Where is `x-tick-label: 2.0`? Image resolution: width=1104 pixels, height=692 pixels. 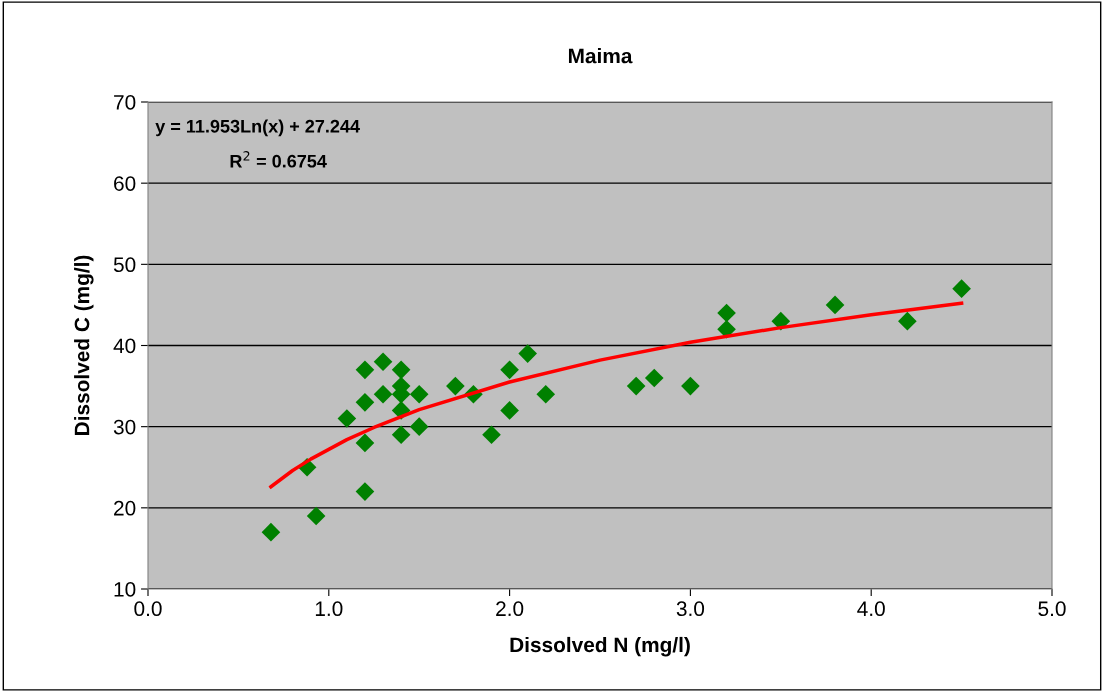 x-tick-label: 2.0 is located at coordinates (510, 609).